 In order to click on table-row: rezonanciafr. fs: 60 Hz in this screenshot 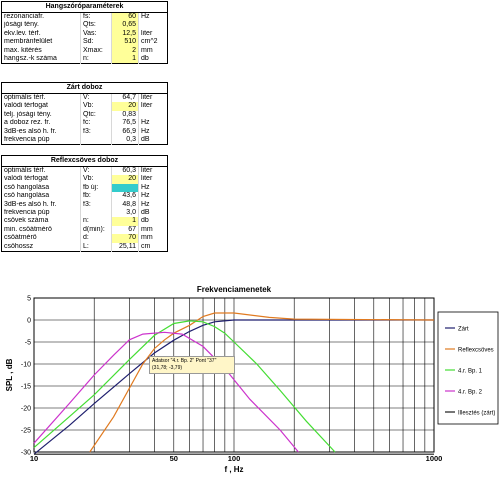, I will do `click(85, 17)`.